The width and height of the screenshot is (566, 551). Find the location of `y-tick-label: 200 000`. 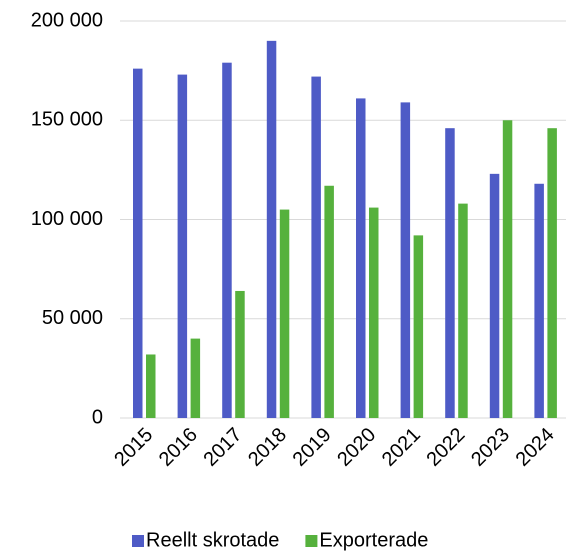

y-tick-label: 200 000 is located at coordinates (67, 20).